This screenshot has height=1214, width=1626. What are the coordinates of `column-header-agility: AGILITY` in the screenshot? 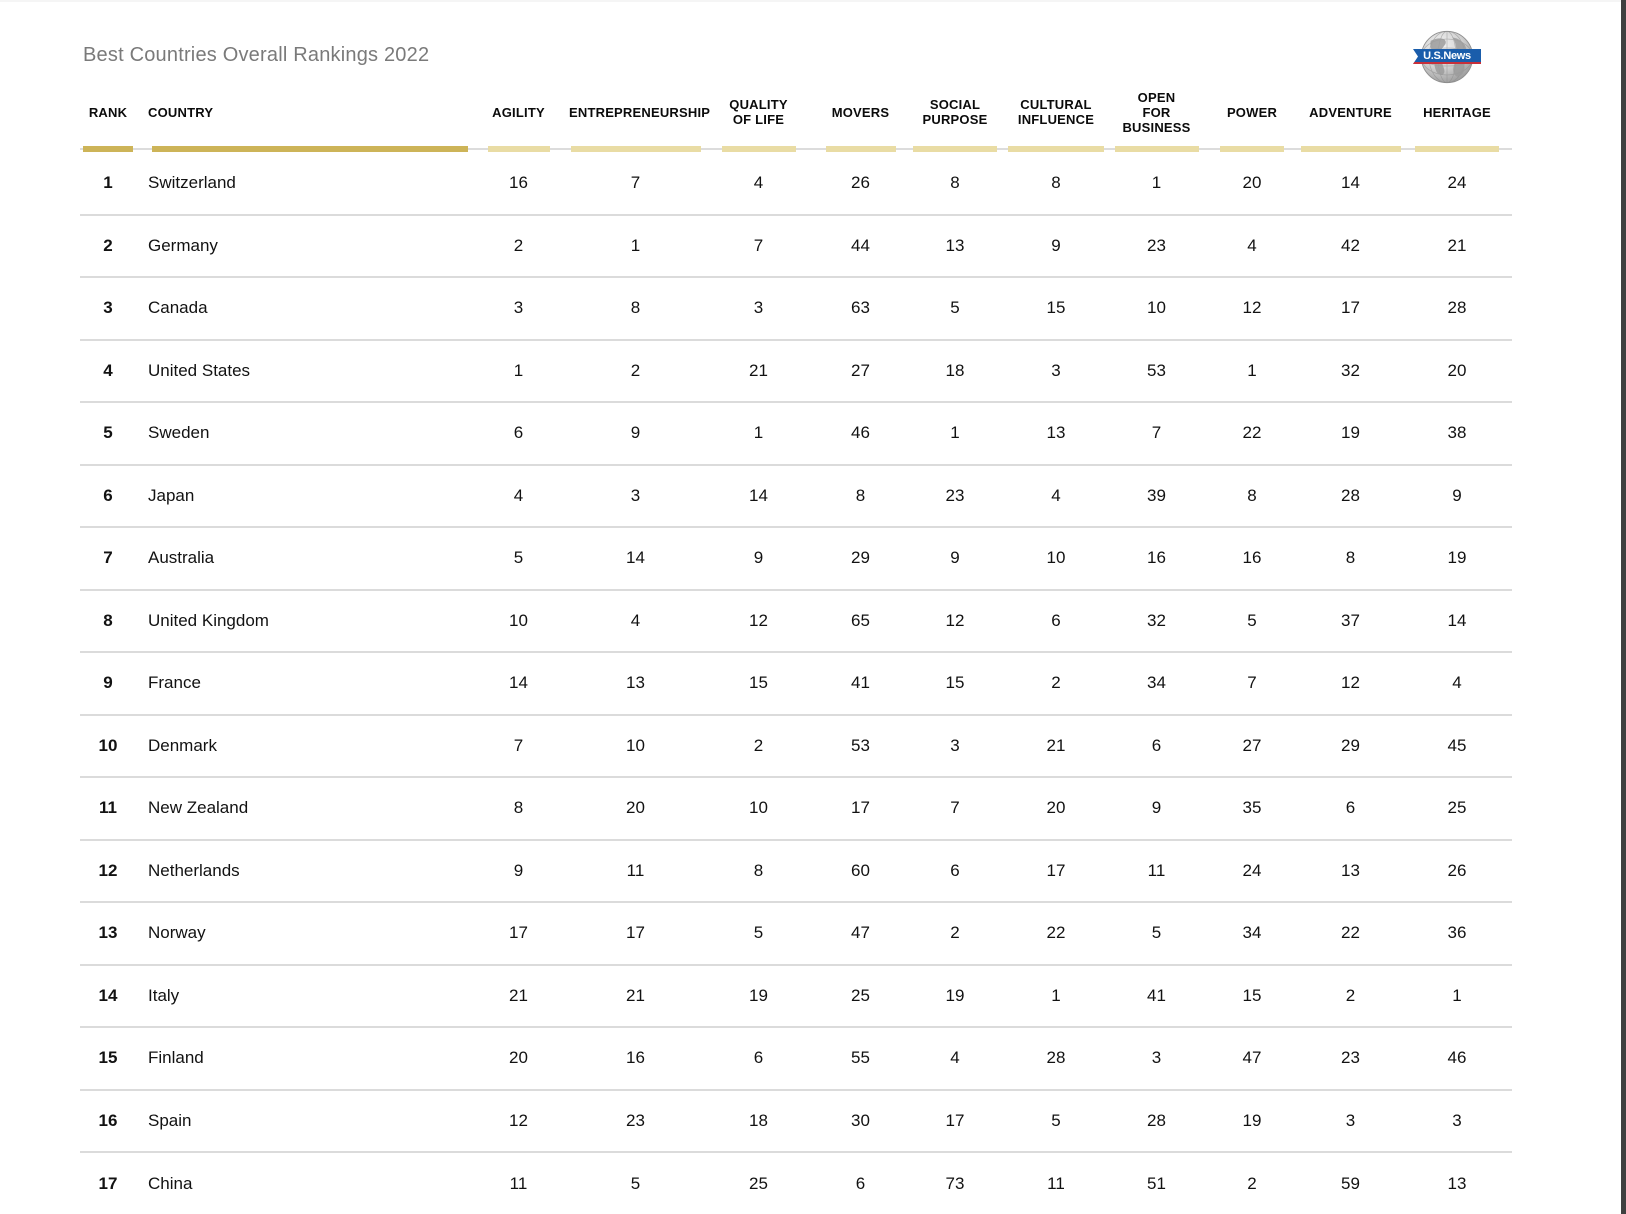 It's located at (518, 112).